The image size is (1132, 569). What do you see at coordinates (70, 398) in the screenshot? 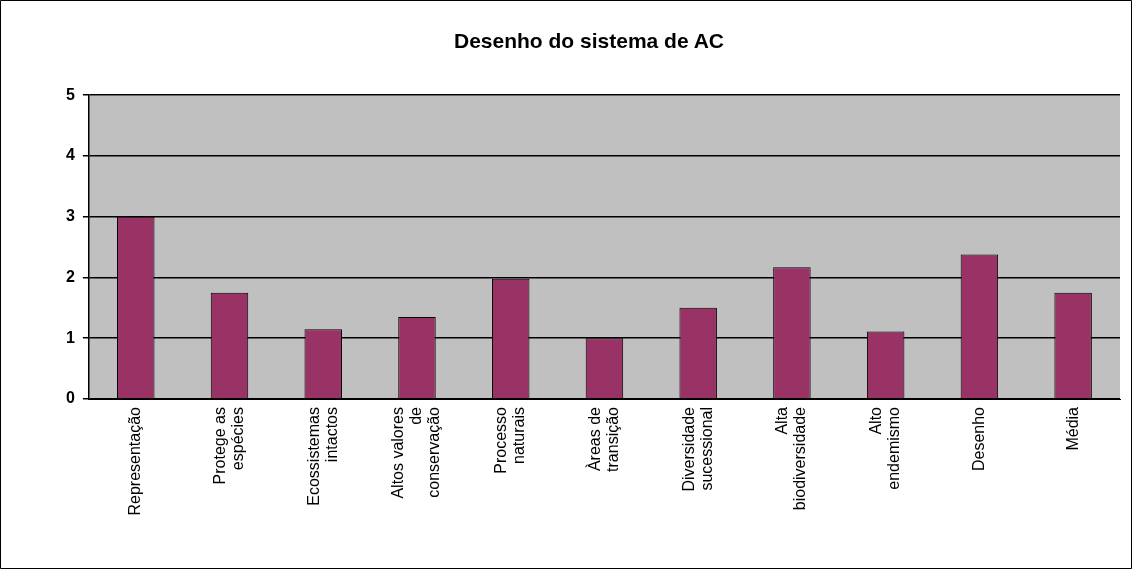
I see `y-tick-label: 0` at bounding box center [70, 398].